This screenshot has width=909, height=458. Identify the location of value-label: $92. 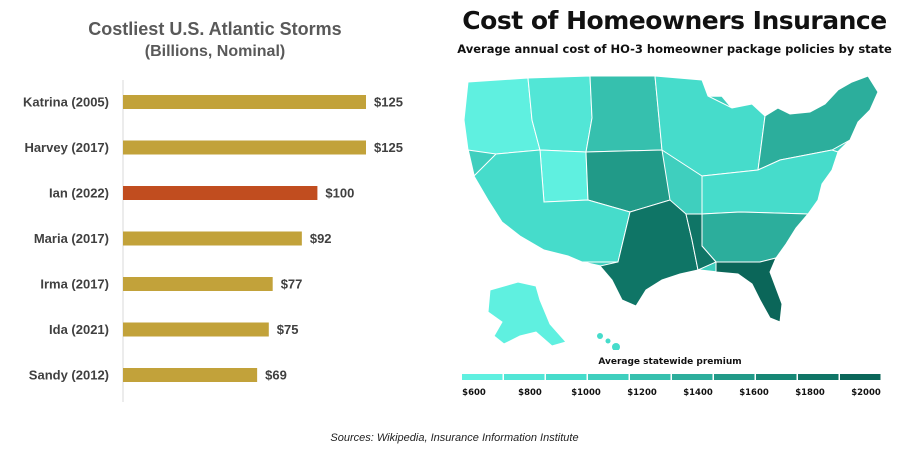
(321, 238).